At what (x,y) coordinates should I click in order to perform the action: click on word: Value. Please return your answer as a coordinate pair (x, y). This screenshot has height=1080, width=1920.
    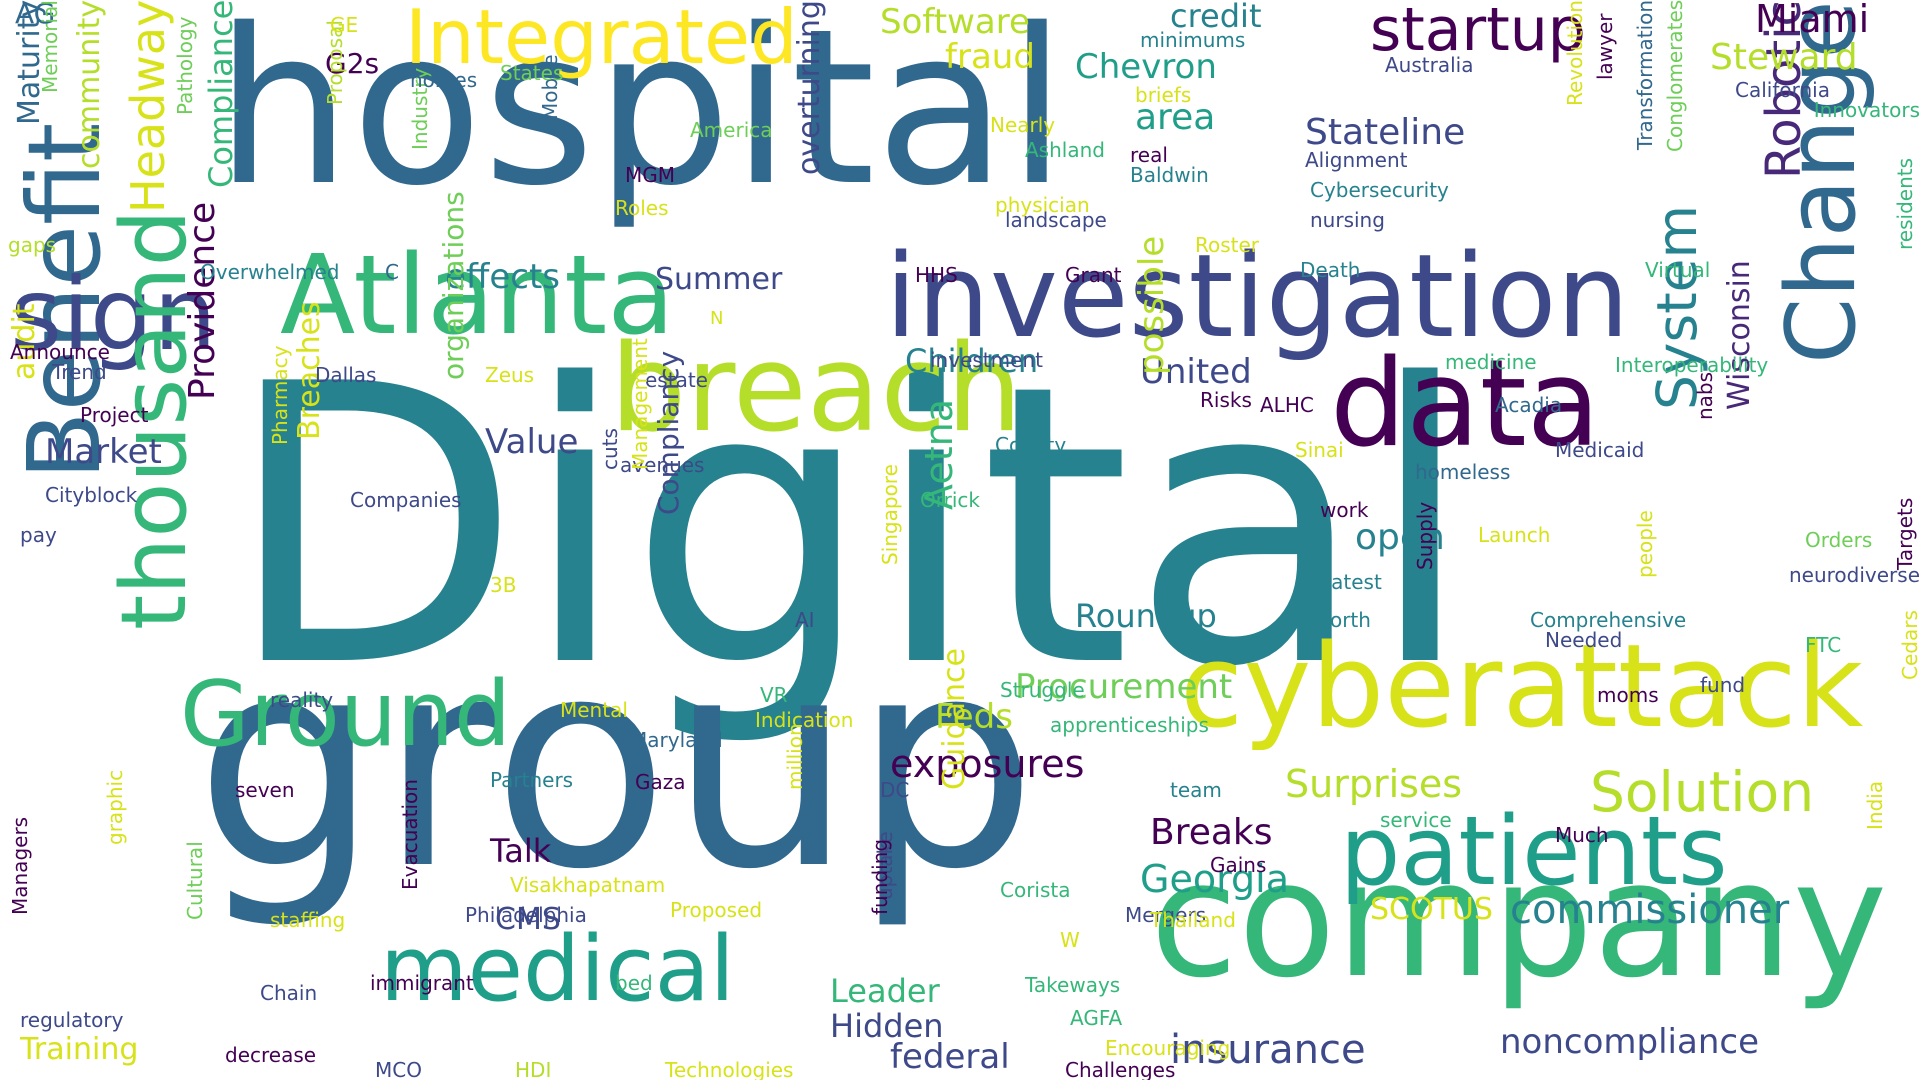
    Looking at the image, I should click on (532, 442).